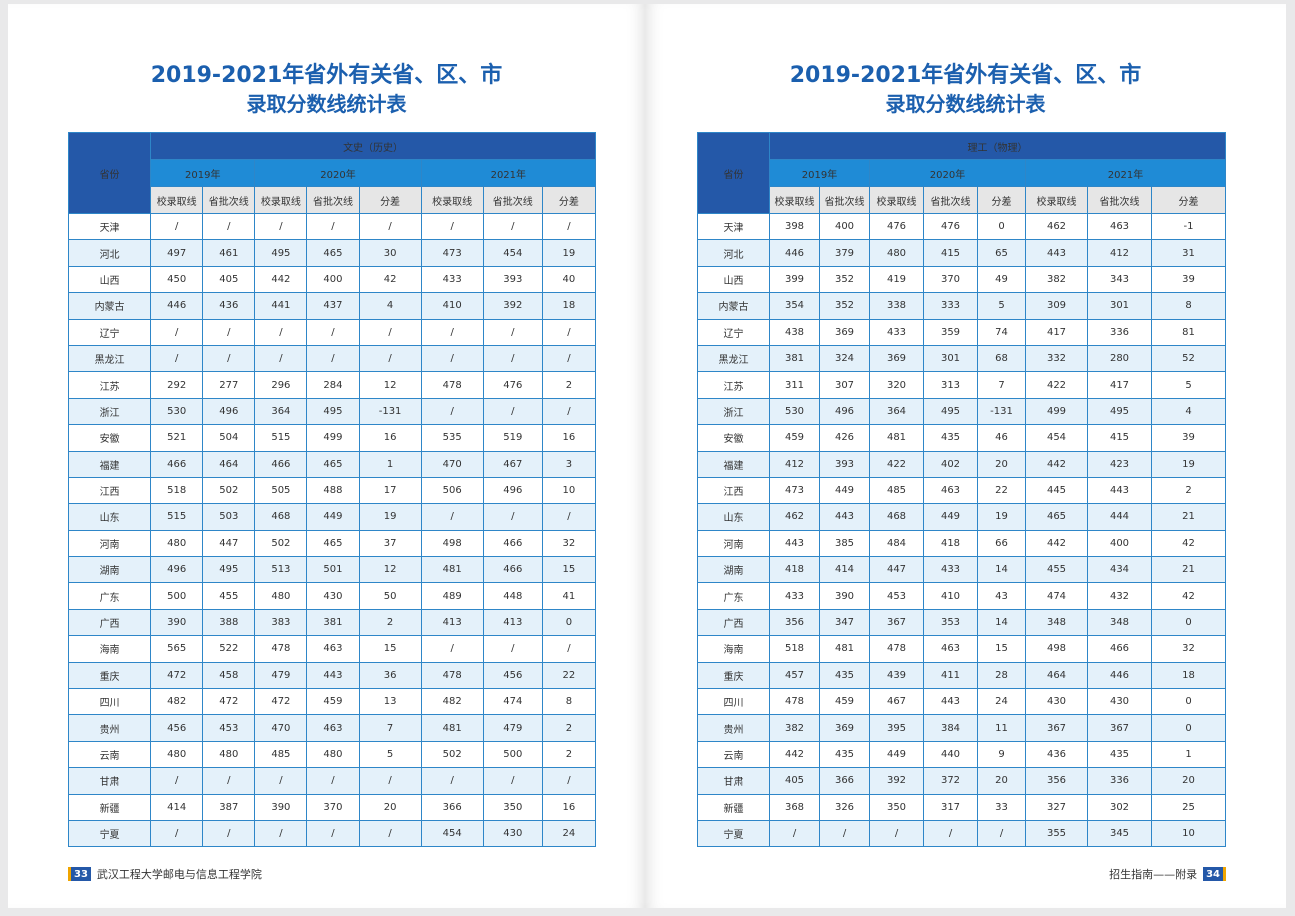 The height and width of the screenshot is (916, 1295). I want to click on score-cell: 522, so click(229, 649).